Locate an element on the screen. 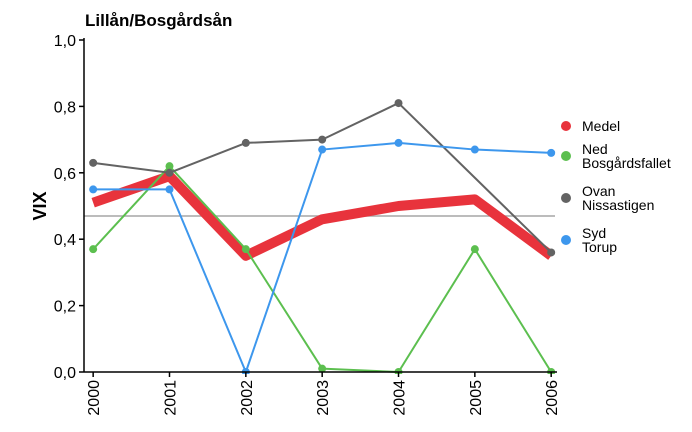 This screenshot has width=692, height=432. y-axis-label: VIX is located at coordinates (40, 205).